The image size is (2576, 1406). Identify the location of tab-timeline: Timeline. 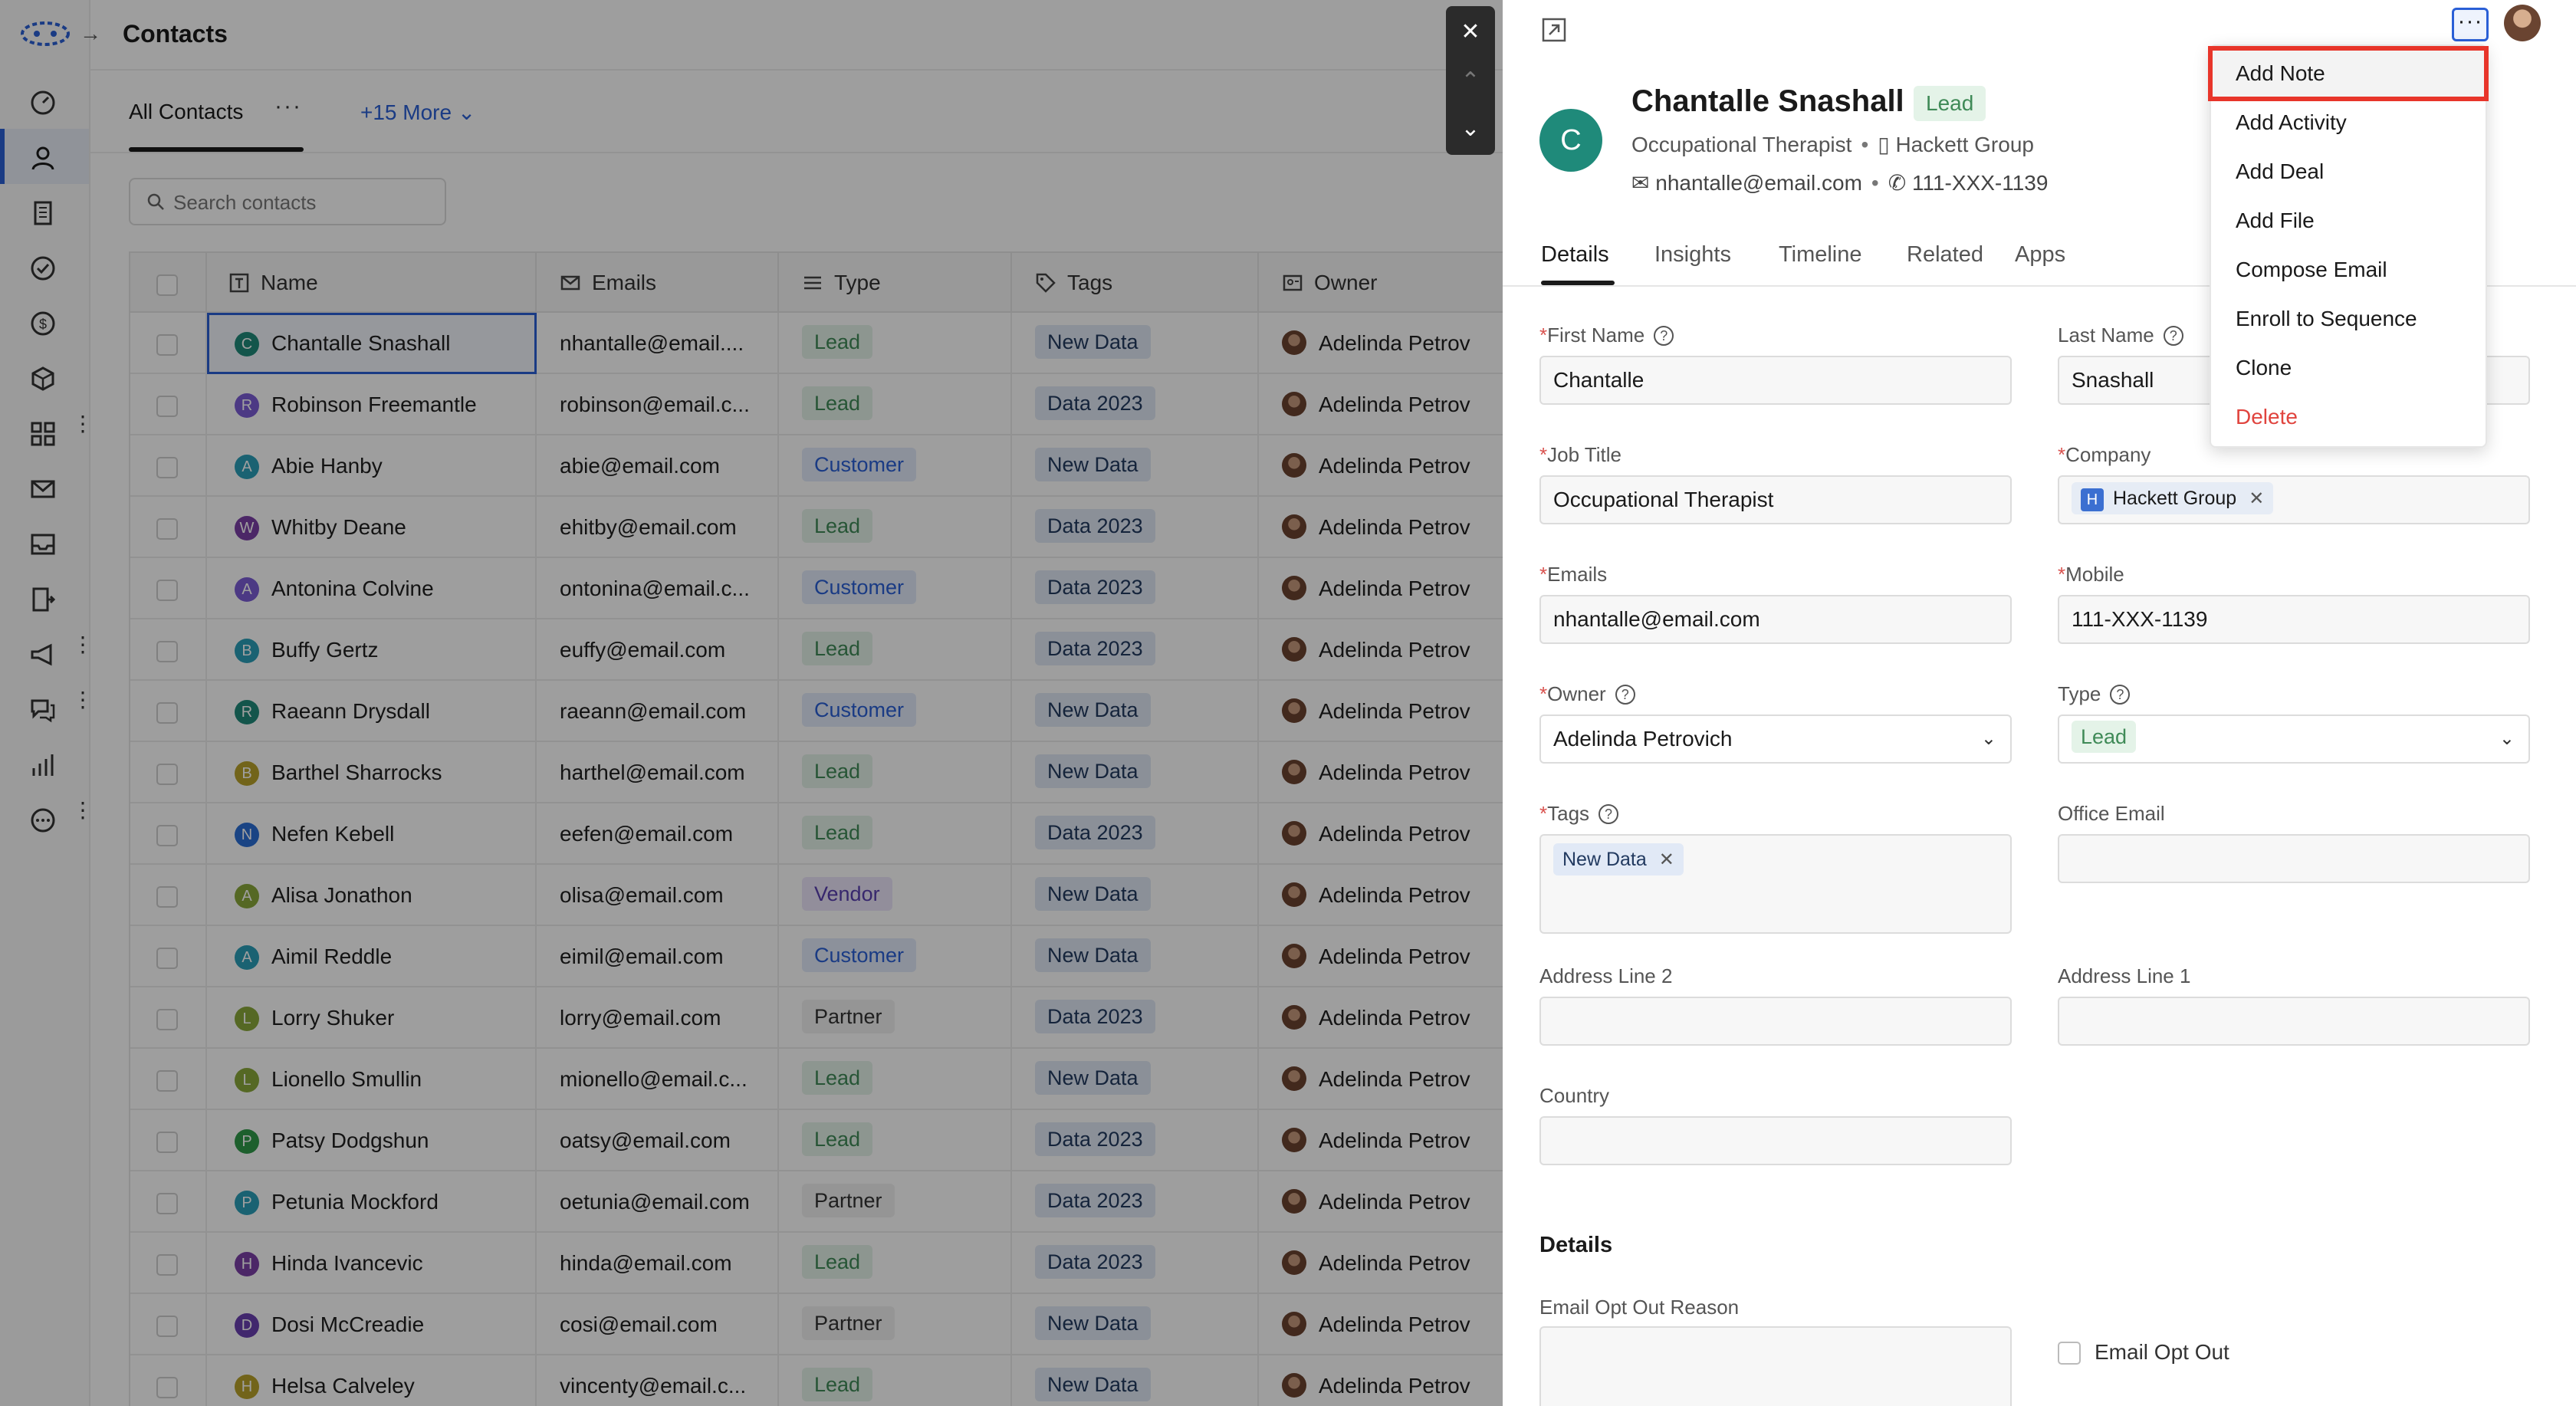
(1821, 254).